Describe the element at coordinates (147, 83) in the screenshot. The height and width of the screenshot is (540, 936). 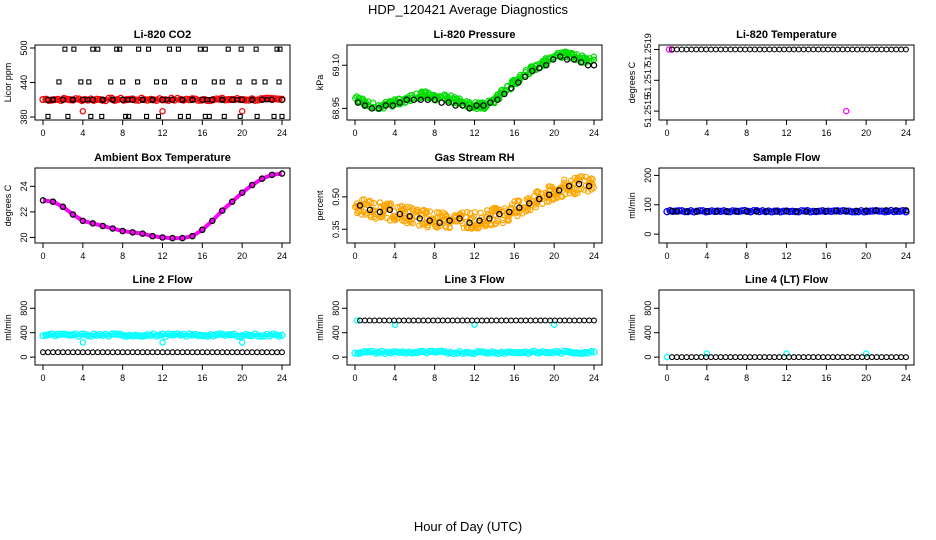
I see `panel-0: Li-820 CO2 0 4 8 12 16 20 24 380 440 500 Licor ppm` at that location.